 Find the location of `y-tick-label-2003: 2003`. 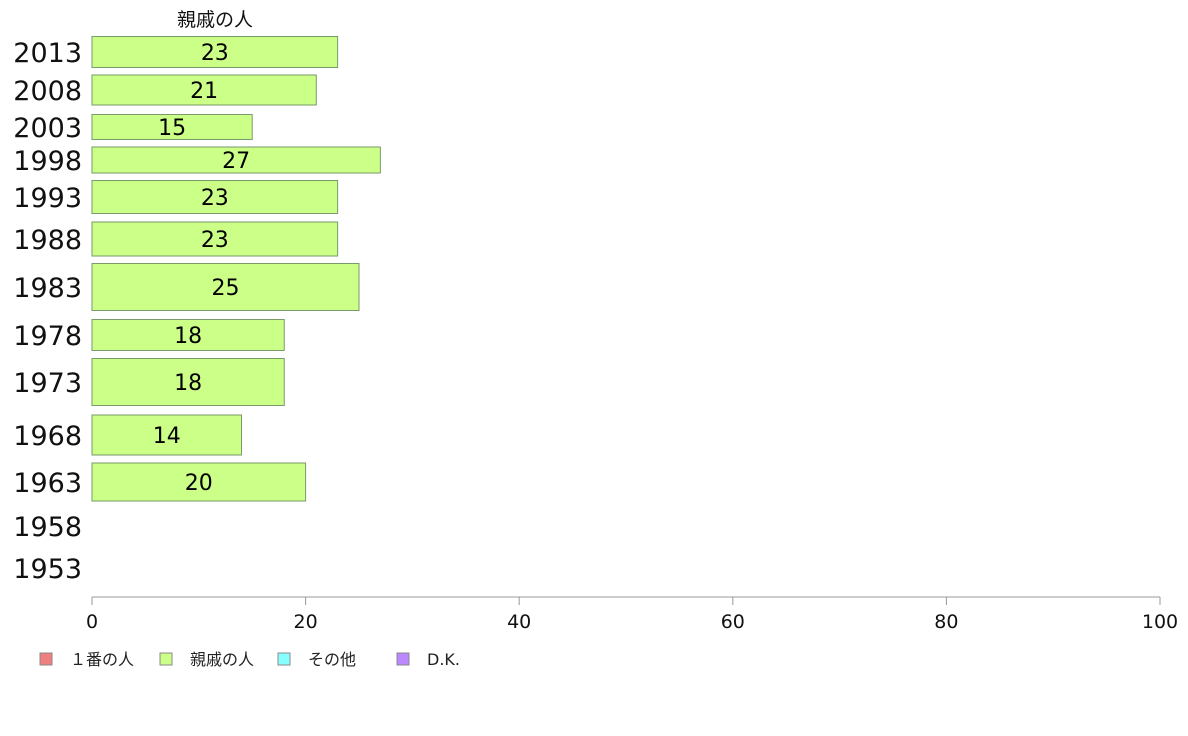

y-tick-label-2003: 2003 is located at coordinates (47, 128).